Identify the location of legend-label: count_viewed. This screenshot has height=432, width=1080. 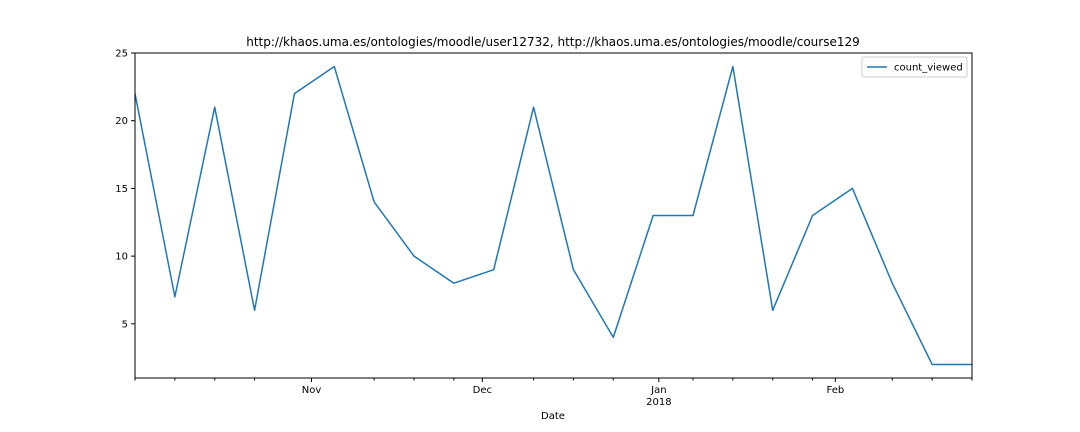
(928, 68).